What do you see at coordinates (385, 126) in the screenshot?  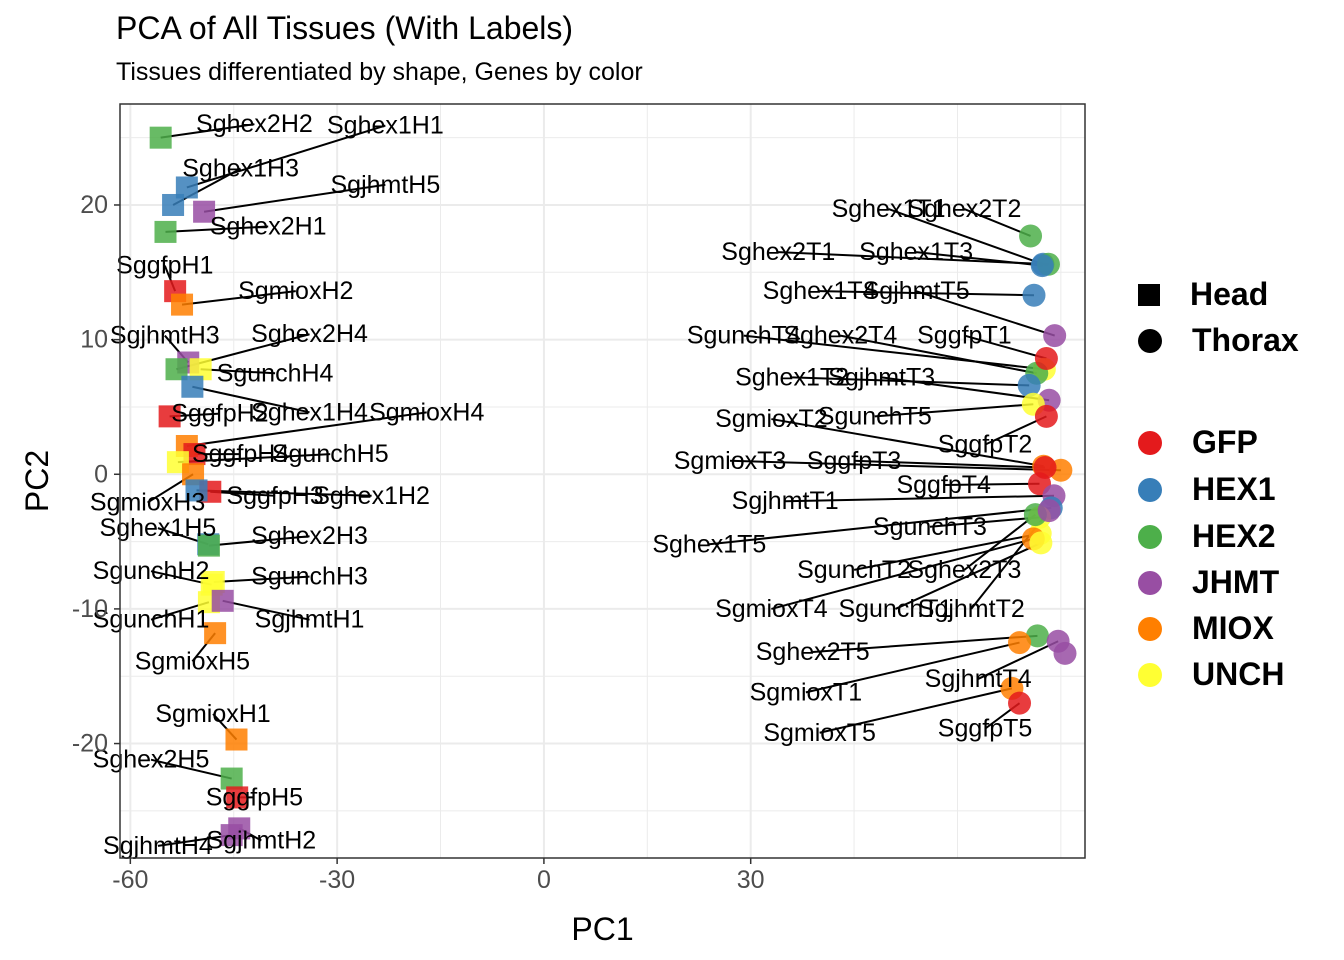 I see `point-label: Sghex1H1` at bounding box center [385, 126].